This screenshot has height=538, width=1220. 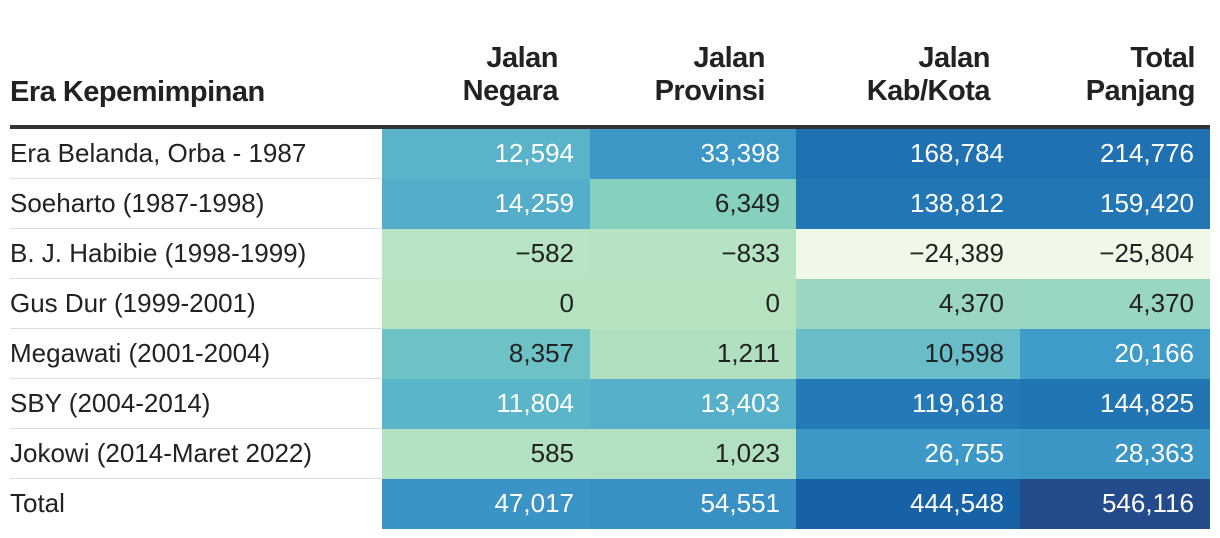 What do you see at coordinates (486, 254) in the screenshot?
I see `cell-jalan-negara: −582` at bounding box center [486, 254].